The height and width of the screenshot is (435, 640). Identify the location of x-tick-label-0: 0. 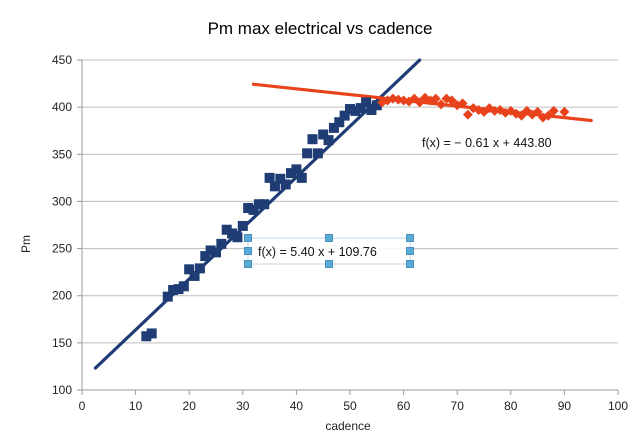
(82, 406).